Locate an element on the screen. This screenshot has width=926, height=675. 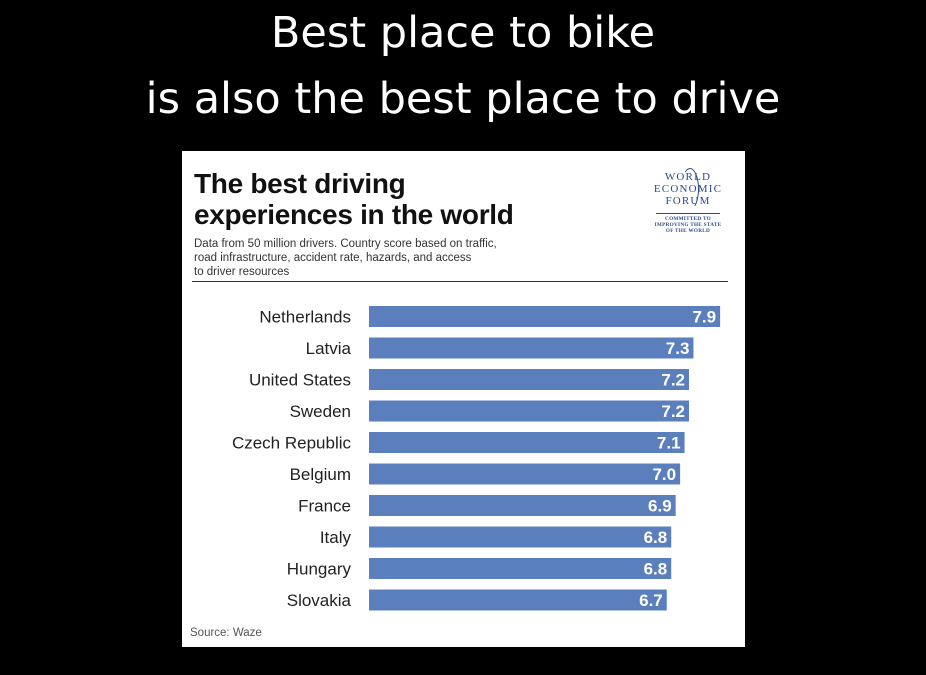
logo-tagline-1: COMMITTED TO is located at coordinates (688, 219).